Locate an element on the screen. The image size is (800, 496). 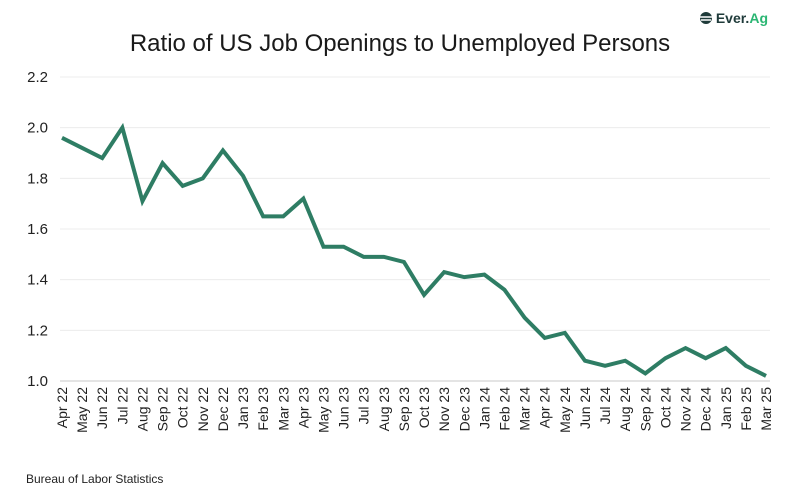
x-tick-label: Feb 25 is located at coordinates (746, 409).